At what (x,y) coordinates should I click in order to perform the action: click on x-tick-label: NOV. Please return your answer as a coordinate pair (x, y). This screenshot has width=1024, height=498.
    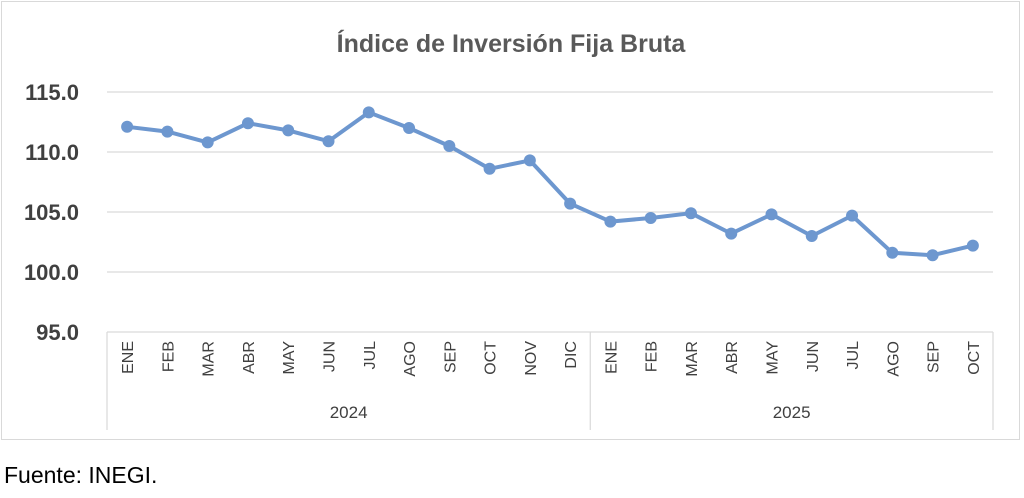
    Looking at the image, I should click on (531, 358).